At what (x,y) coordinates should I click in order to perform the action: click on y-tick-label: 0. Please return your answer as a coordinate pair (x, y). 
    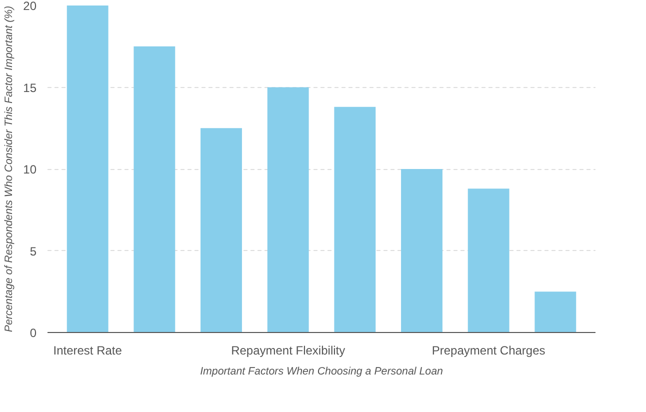
    Looking at the image, I should click on (33, 333).